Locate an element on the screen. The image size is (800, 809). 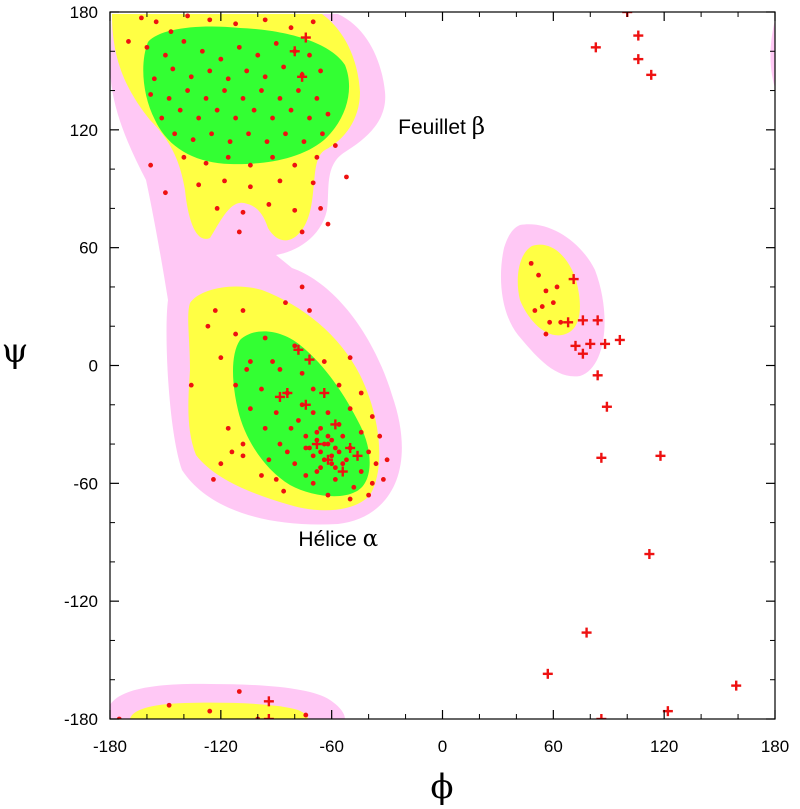
x-tick-label: 180 is located at coordinates (775, 746).